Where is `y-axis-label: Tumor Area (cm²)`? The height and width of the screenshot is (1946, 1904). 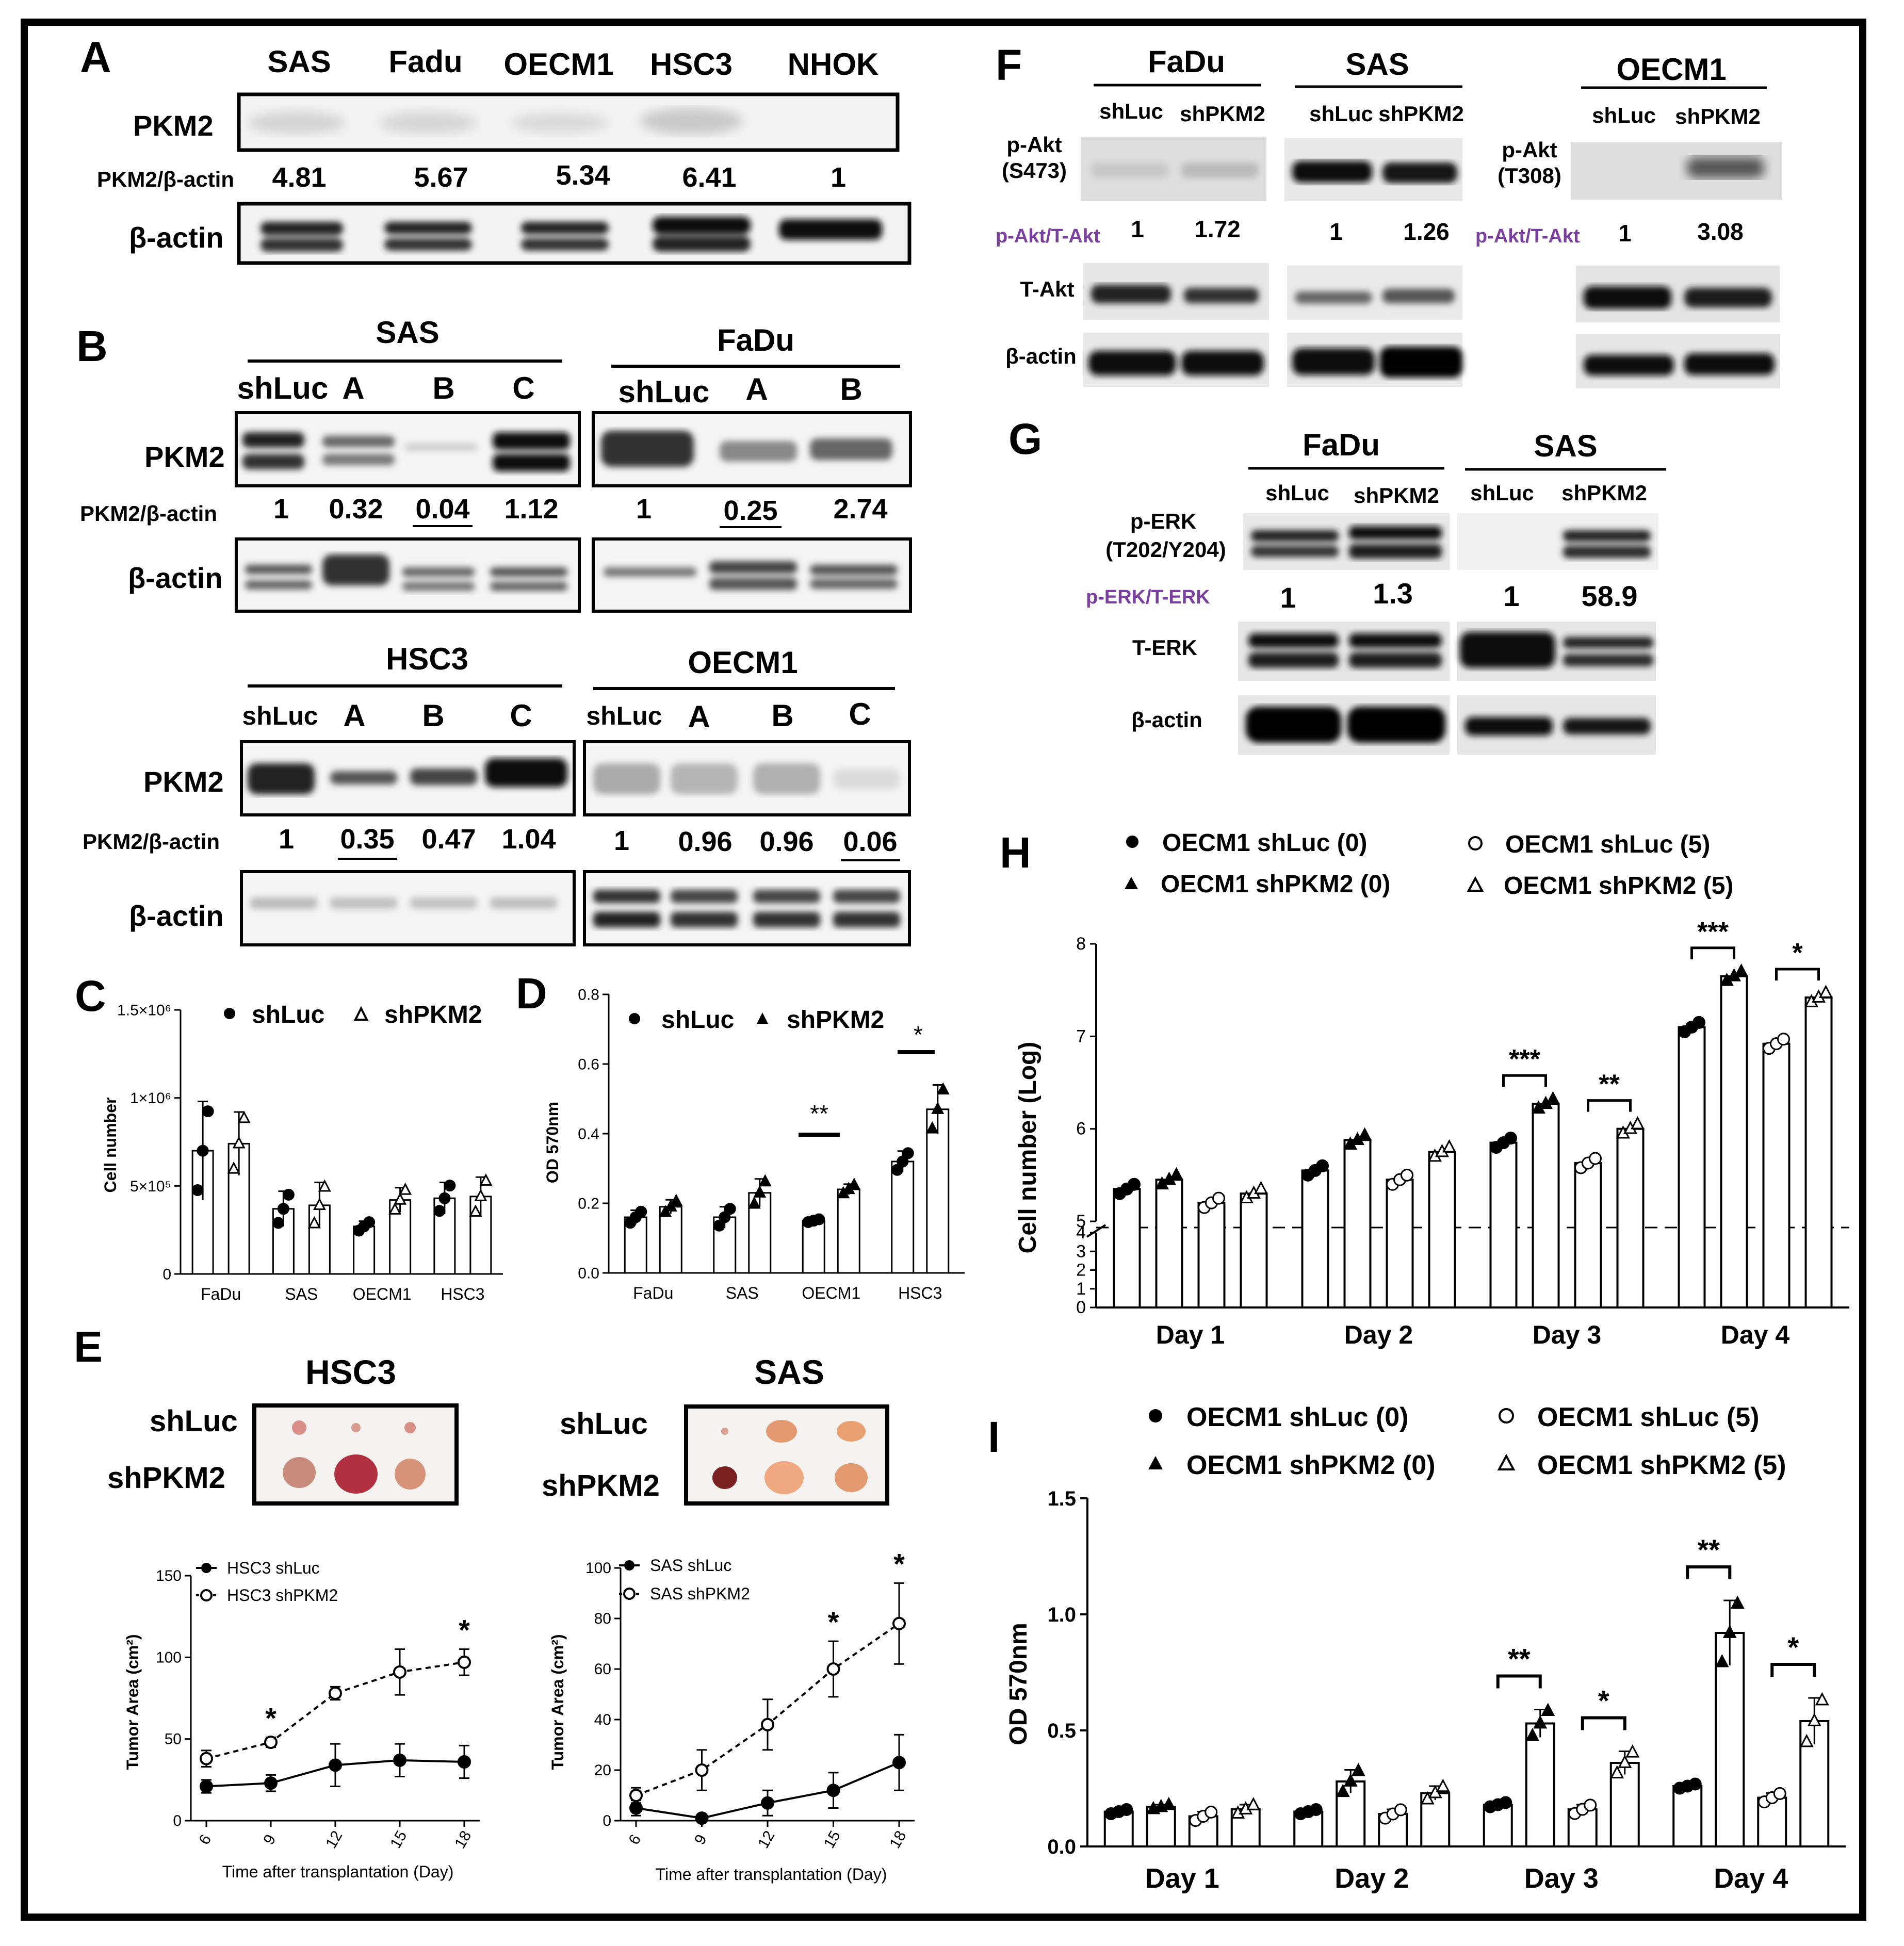
y-axis-label: Tumor Area (cm²) is located at coordinates (133, 1702).